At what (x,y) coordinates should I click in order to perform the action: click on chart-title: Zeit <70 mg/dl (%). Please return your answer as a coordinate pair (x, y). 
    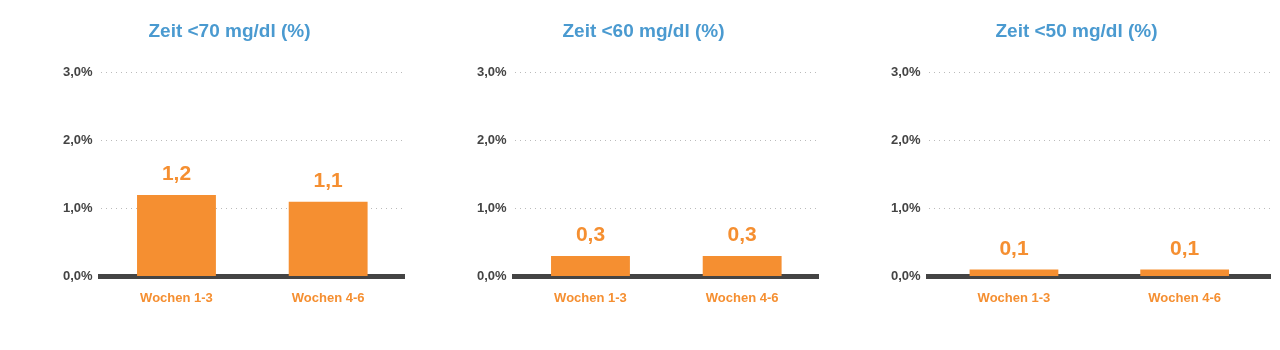
    Looking at the image, I should click on (229, 30).